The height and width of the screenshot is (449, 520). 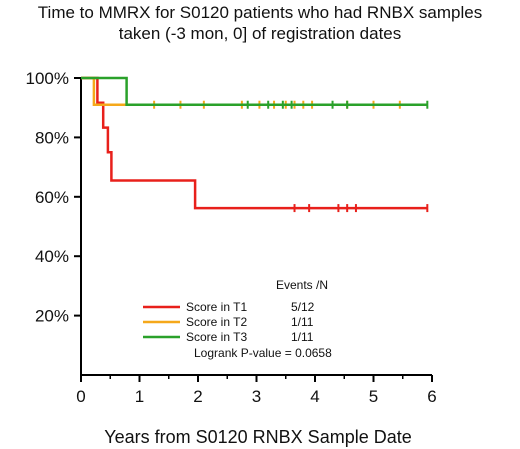 I want to click on x-tick-label: 5, so click(x=373, y=396).